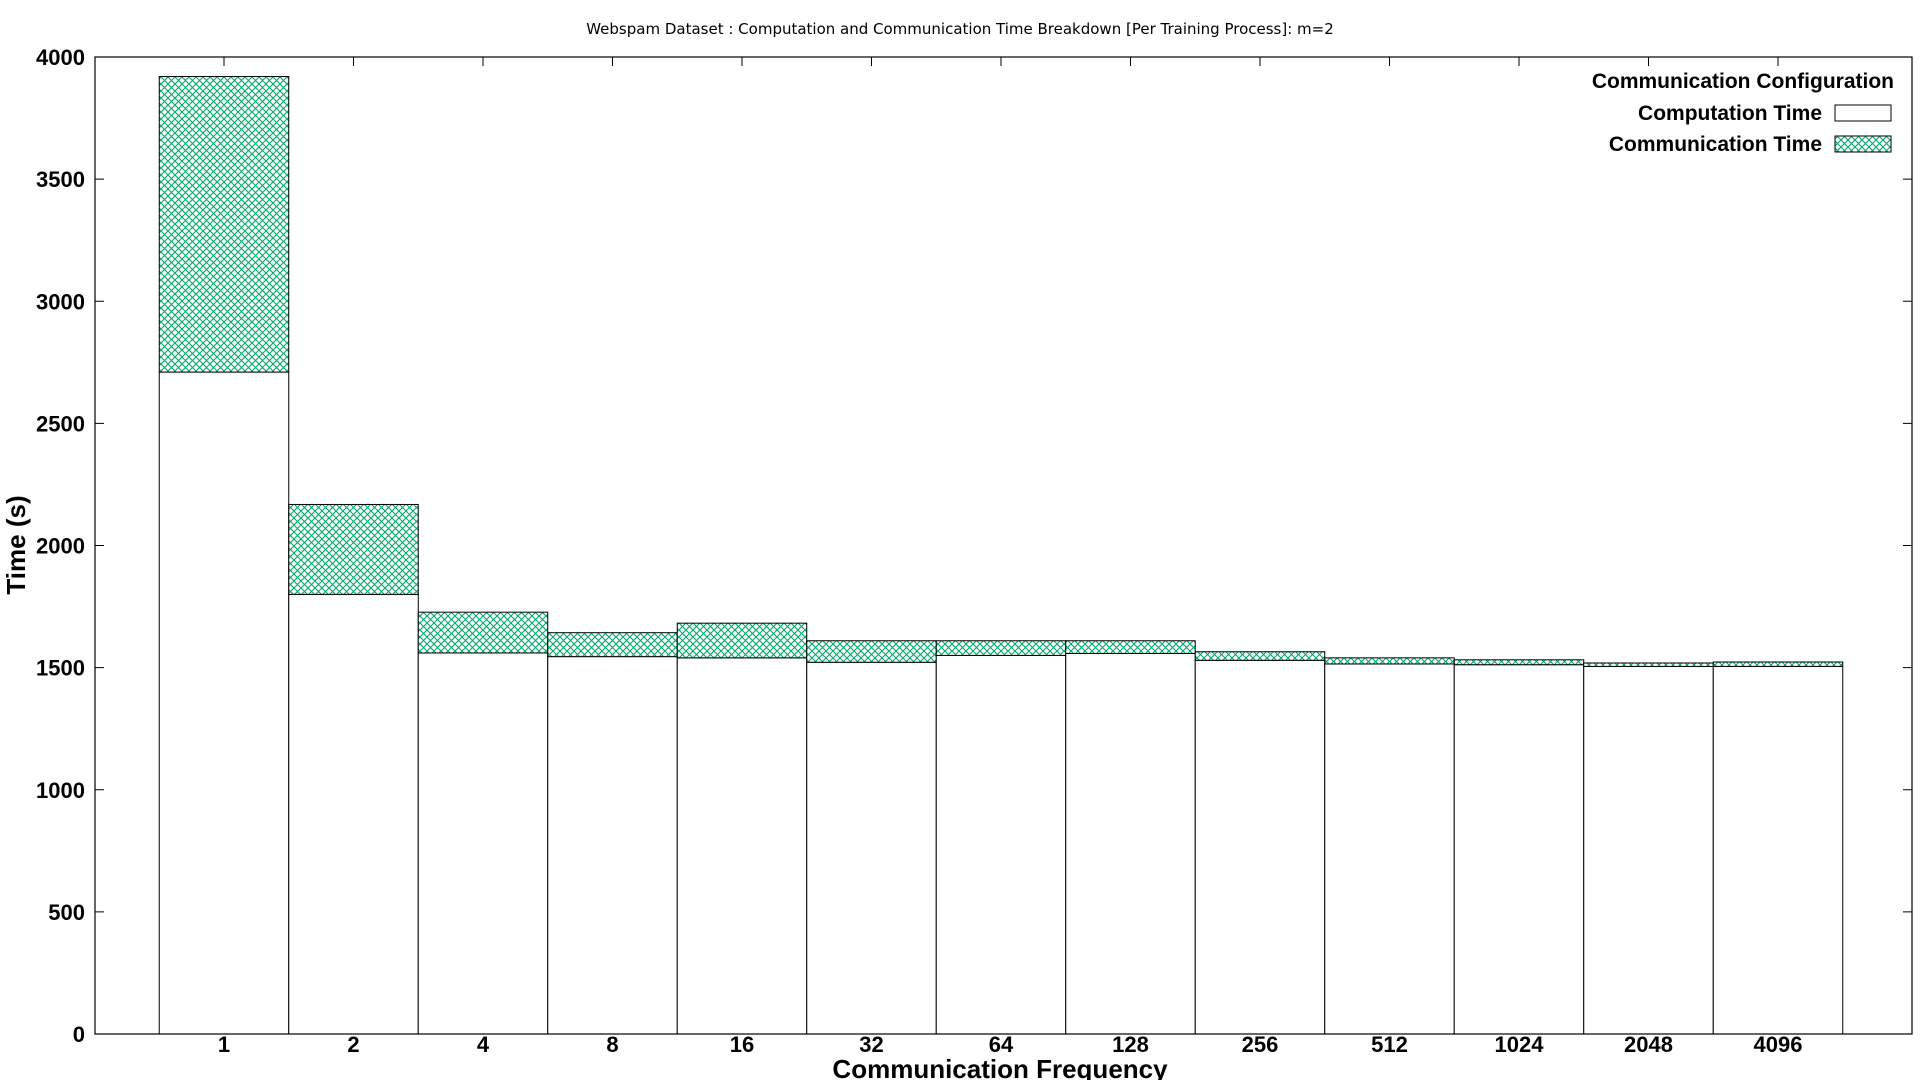 The image size is (1920, 1080). Describe the element at coordinates (1520, 1044) in the screenshot. I see `x-tick-label: 1024` at that location.